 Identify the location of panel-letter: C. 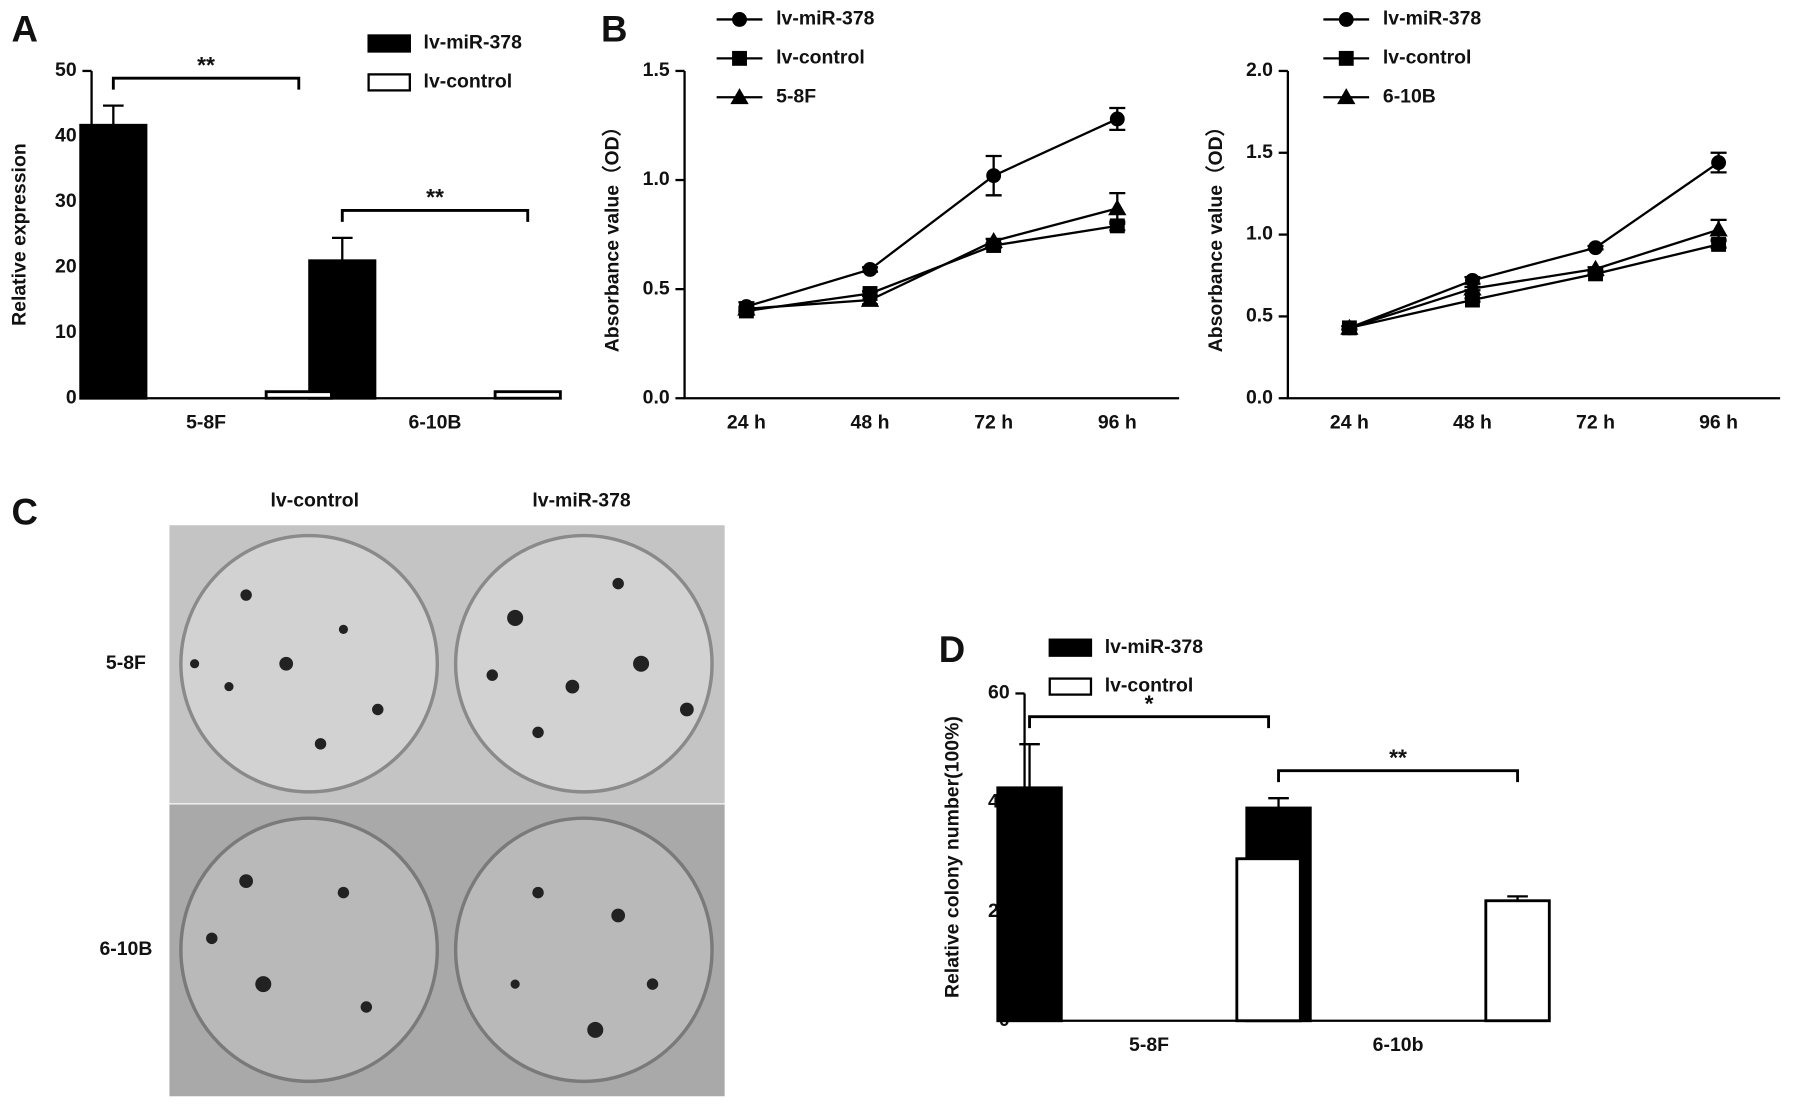
(24, 512).